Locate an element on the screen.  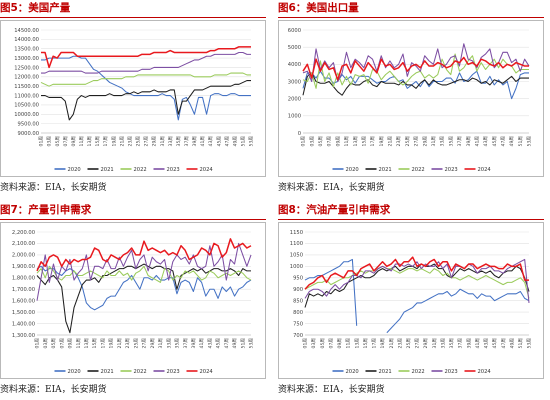
series-line-2021 is located at coordinates (146, 100).